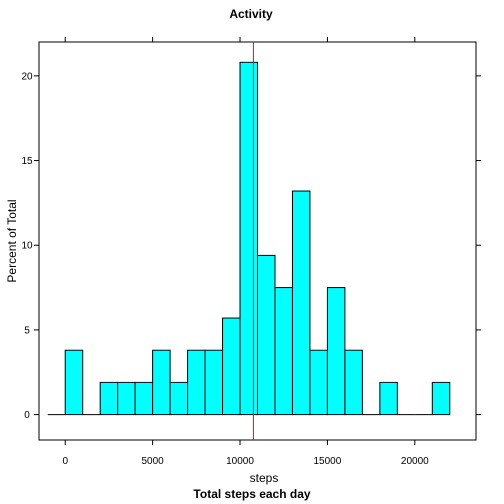 The width and height of the screenshot is (504, 504). I want to click on y-axis-label: Percent of Total, so click(12, 240).